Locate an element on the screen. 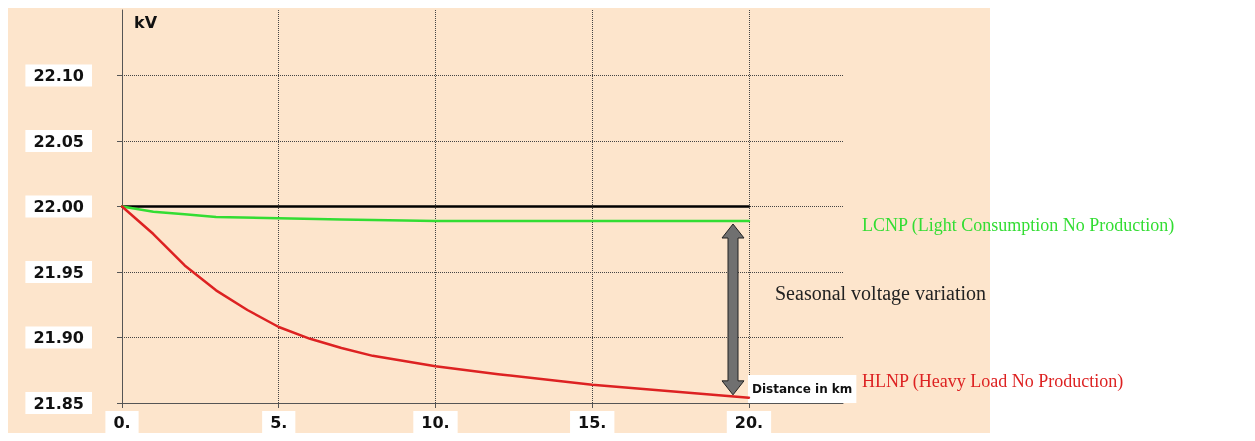 The image size is (1255, 441). y-tick-label: 22.10 is located at coordinates (58, 75).